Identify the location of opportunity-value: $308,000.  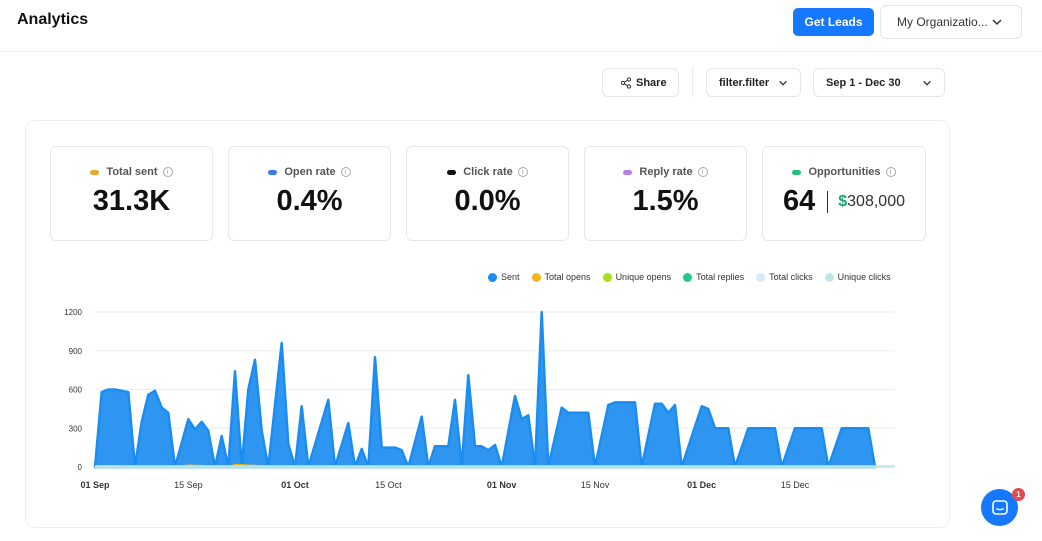
(871, 202).